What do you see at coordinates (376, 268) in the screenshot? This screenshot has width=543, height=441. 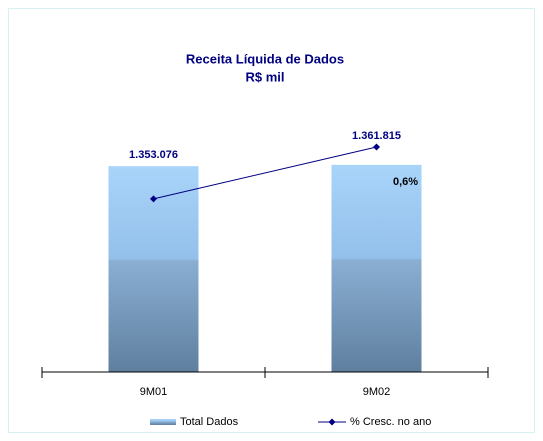 I see `bar` at bounding box center [376, 268].